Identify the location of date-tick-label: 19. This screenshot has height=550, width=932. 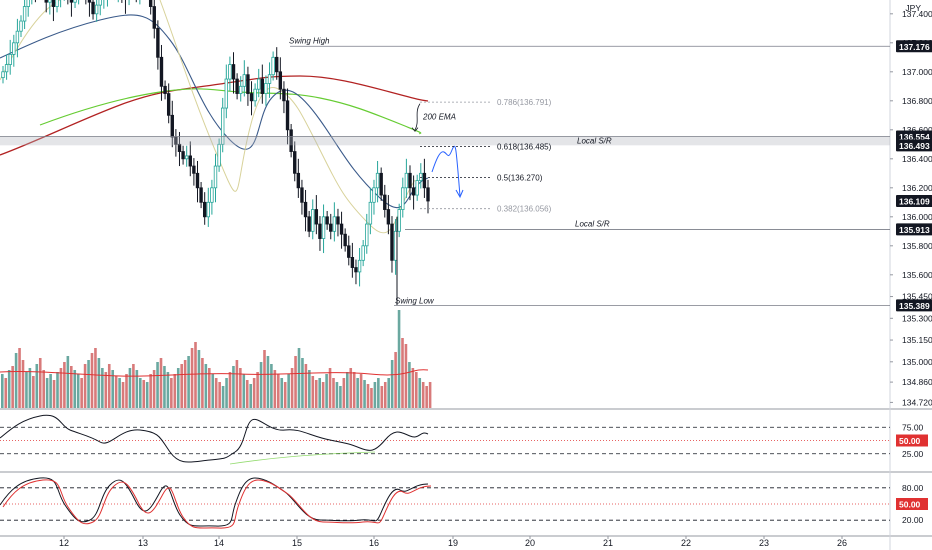
(453, 543).